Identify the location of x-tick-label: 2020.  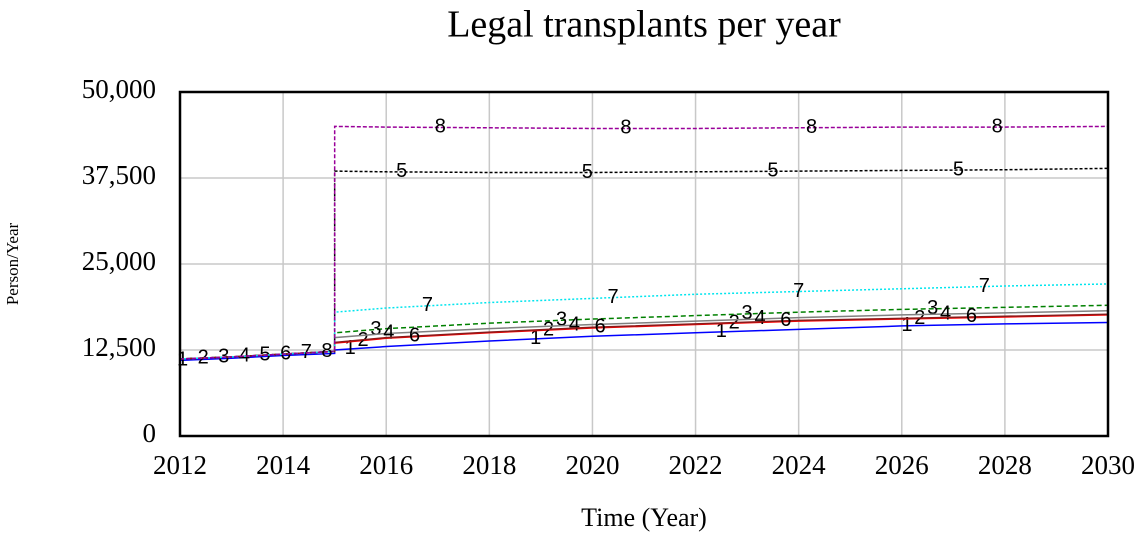
(592, 465).